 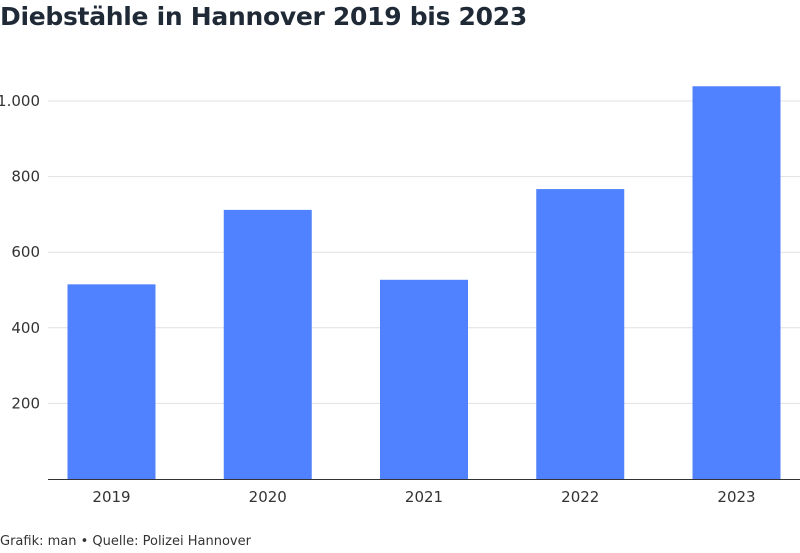 What do you see at coordinates (25, 328) in the screenshot?
I see `y-tick-label: 400` at bounding box center [25, 328].